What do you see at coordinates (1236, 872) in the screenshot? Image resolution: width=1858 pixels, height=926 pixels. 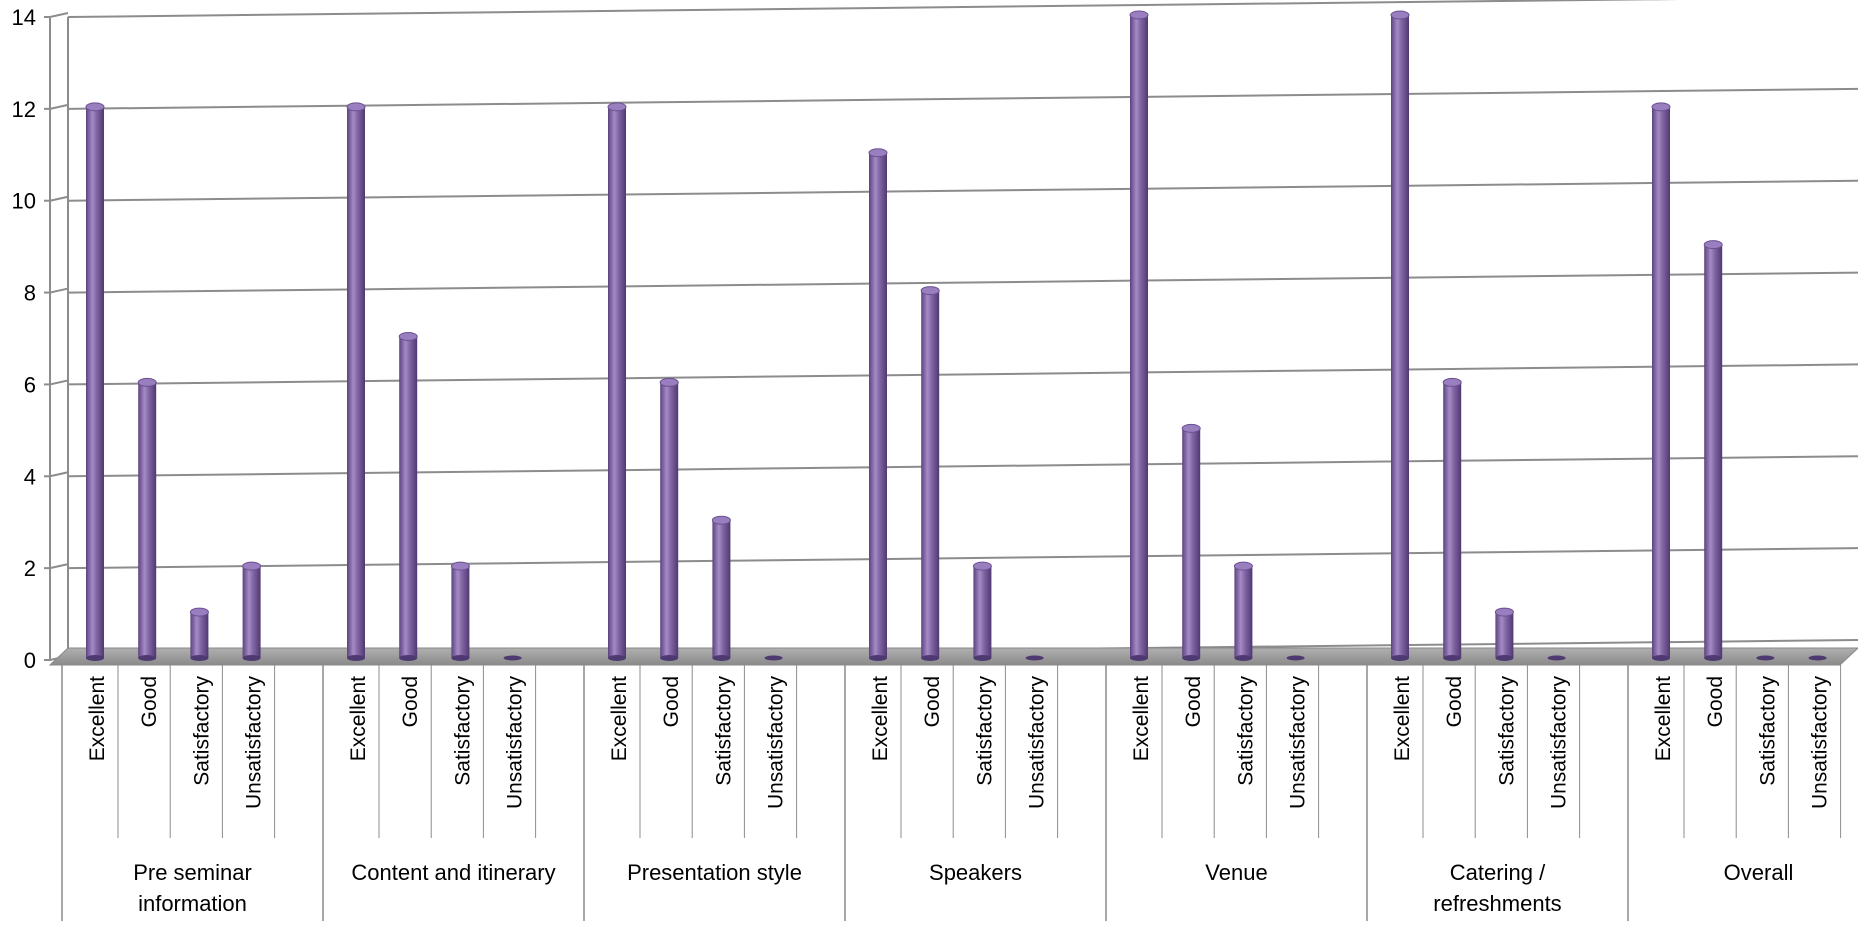 I see `group-label: Venue` at bounding box center [1236, 872].